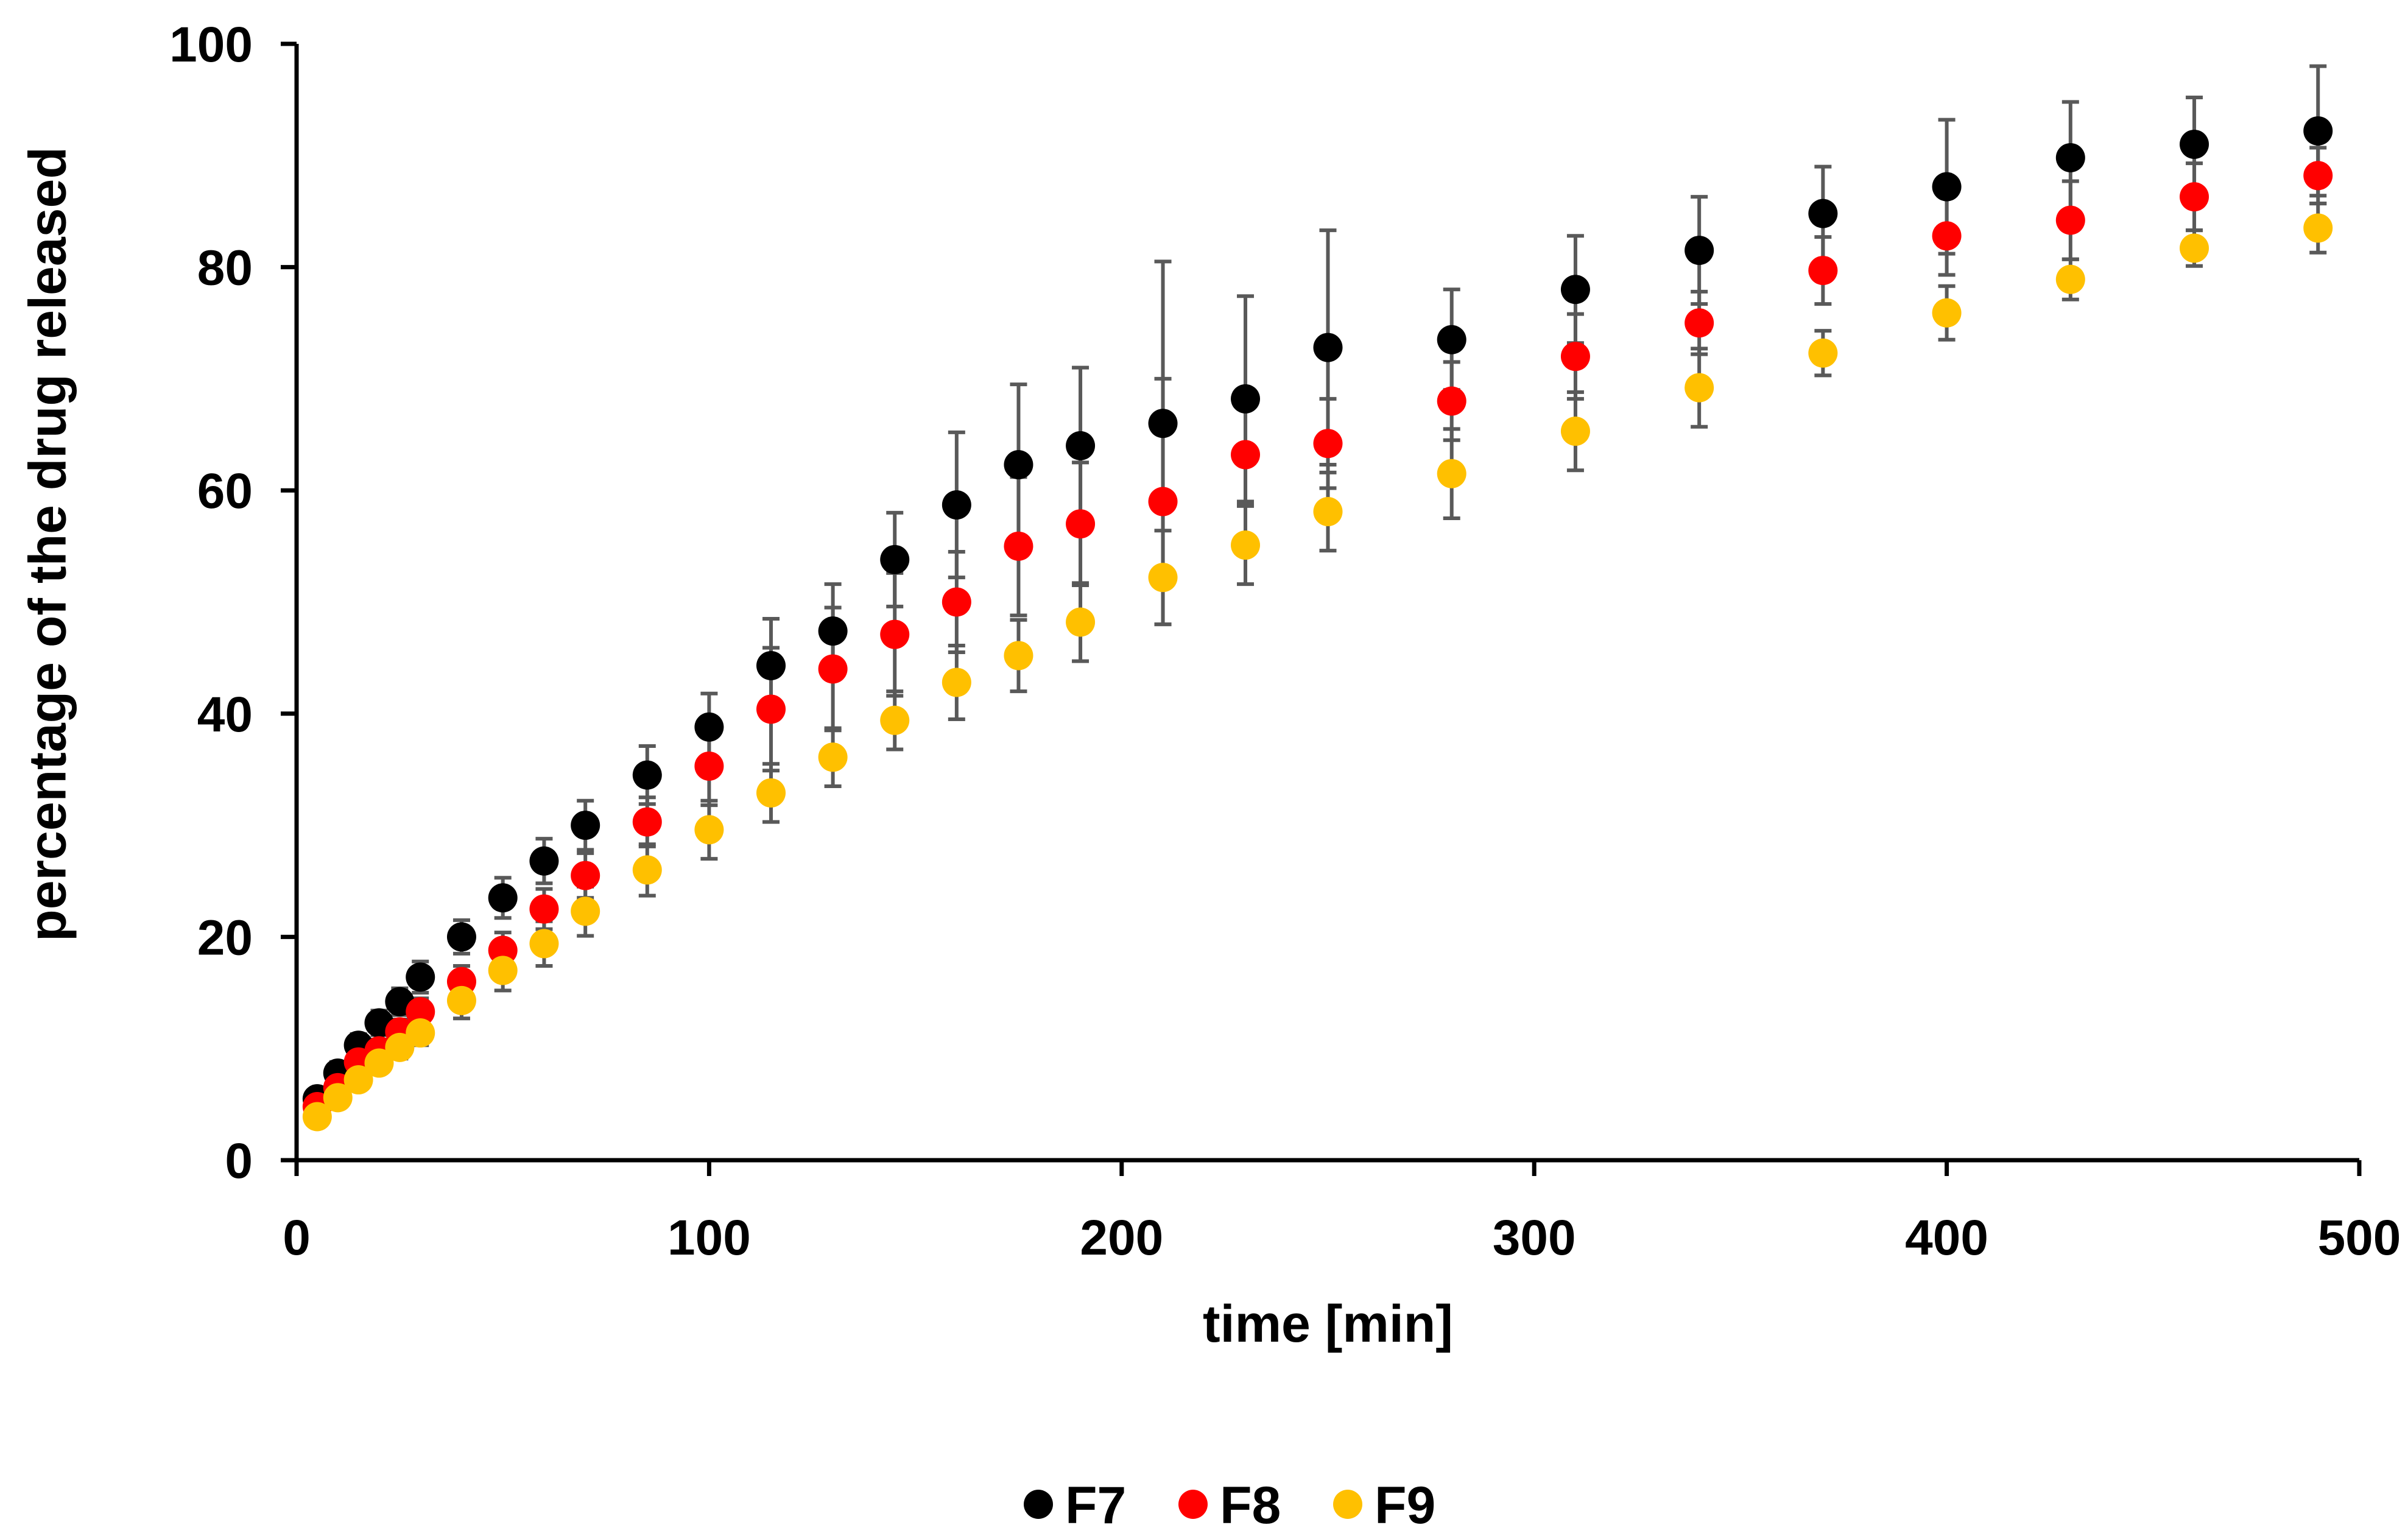 The image size is (2408, 1539). Describe the element at coordinates (297, 1238) in the screenshot. I see `x-tick-label: 0` at that location.